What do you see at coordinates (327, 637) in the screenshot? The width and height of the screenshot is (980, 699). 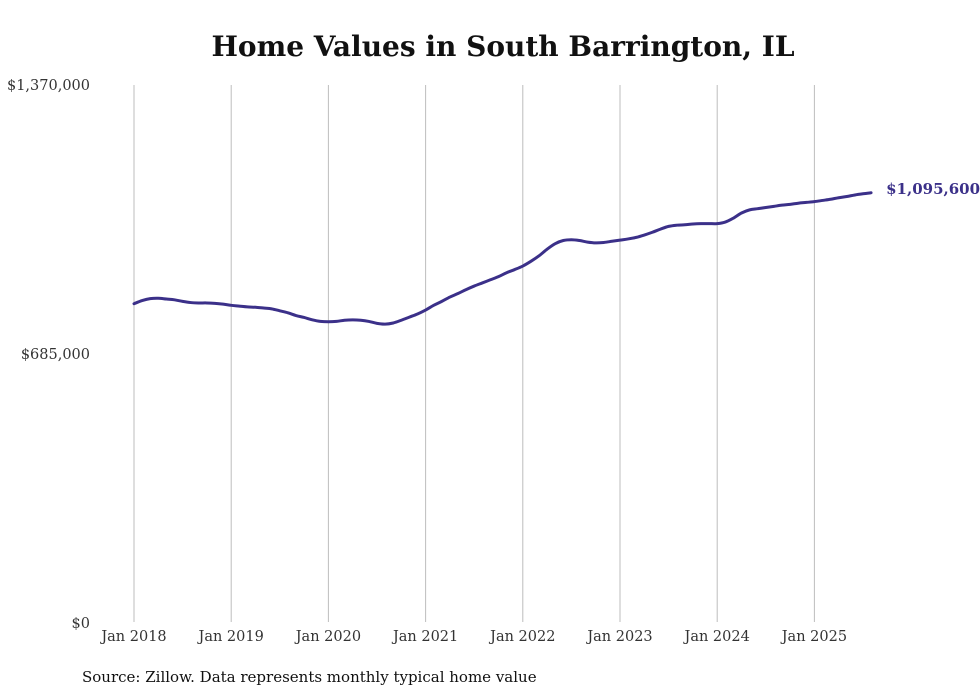 I see `x-tick-label: Jan 2020` at bounding box center [327, 637].